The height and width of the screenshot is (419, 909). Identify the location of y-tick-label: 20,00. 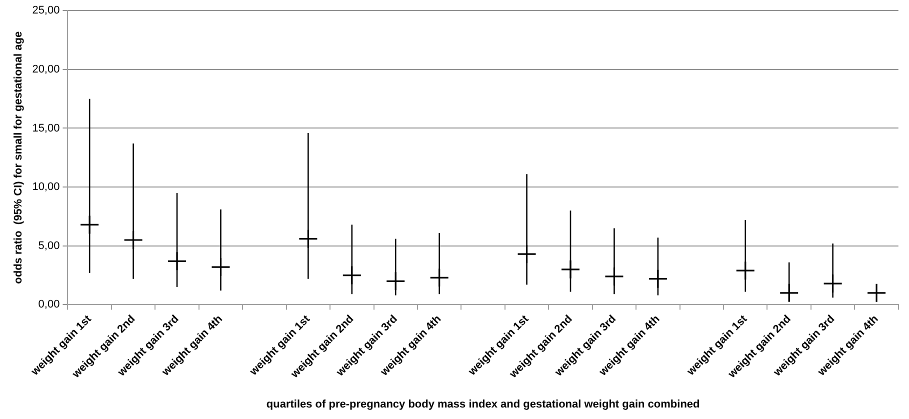
(46, 69).